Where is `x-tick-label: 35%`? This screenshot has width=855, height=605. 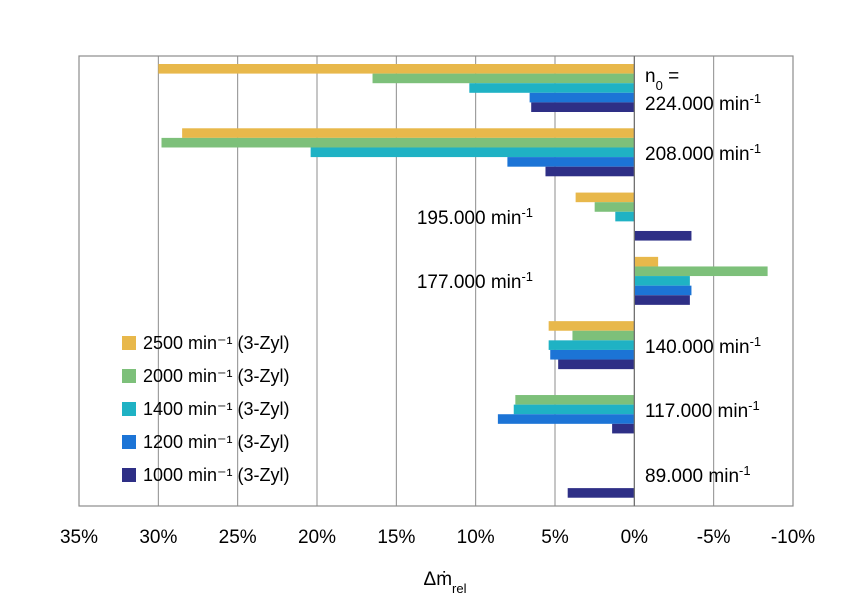
x-tick-label: 35% is located at coordinates (79, 537).